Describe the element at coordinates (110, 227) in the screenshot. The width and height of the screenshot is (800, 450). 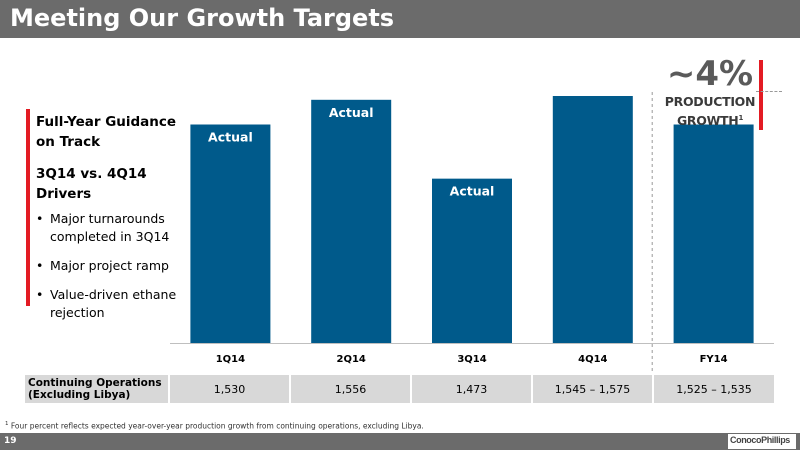
I see `driver-text: Major turnarounds completed in 3Q14` at that location.